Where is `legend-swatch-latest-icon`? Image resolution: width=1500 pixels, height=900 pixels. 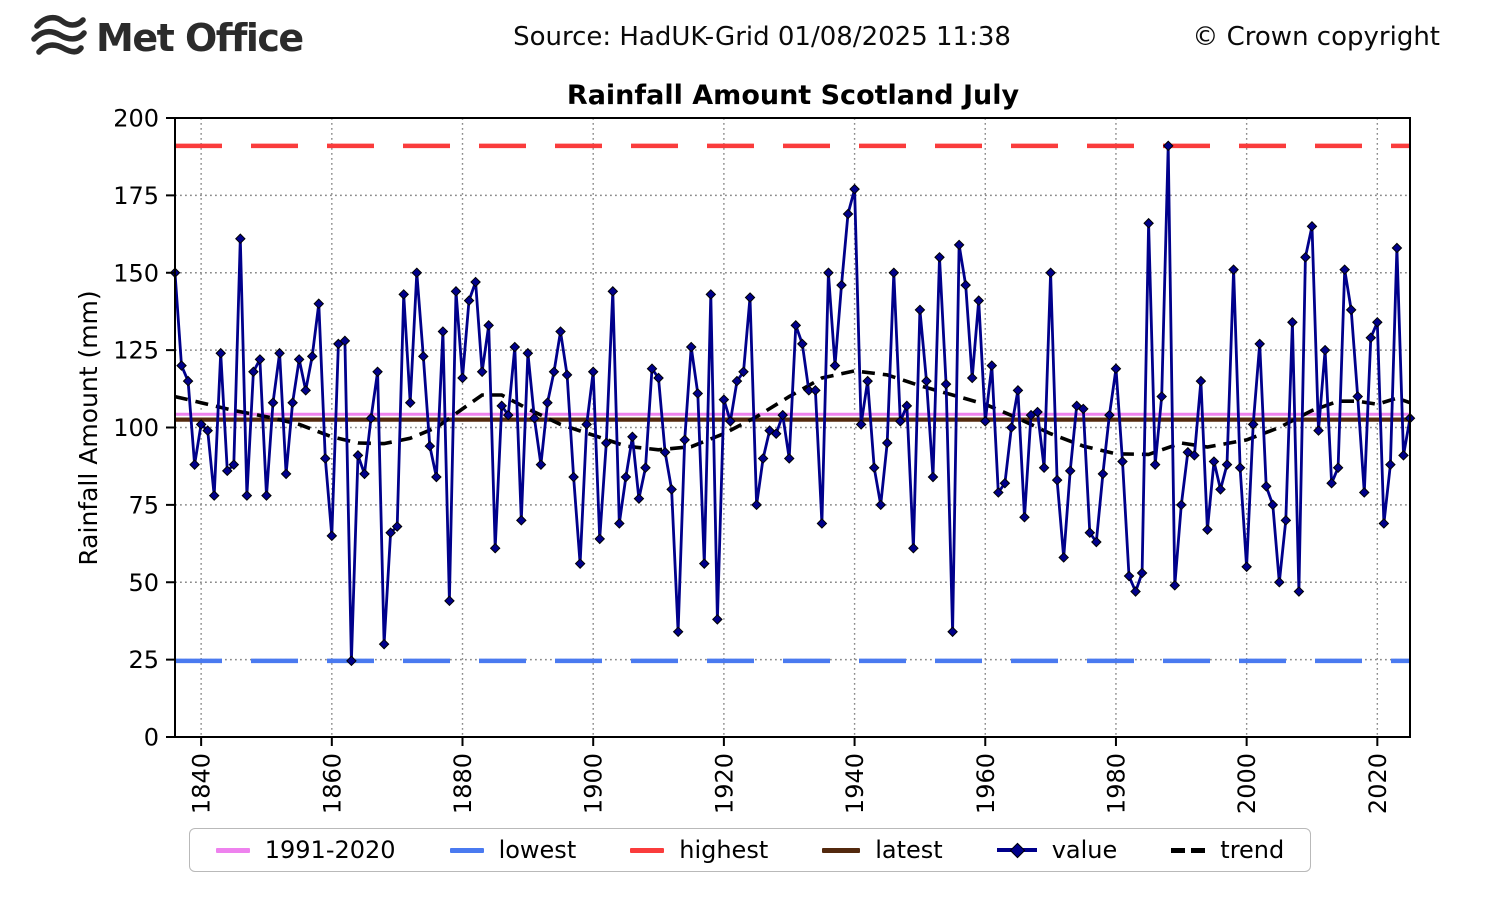
legend-swatch-latest-icon is located at coordinates (841, 850).